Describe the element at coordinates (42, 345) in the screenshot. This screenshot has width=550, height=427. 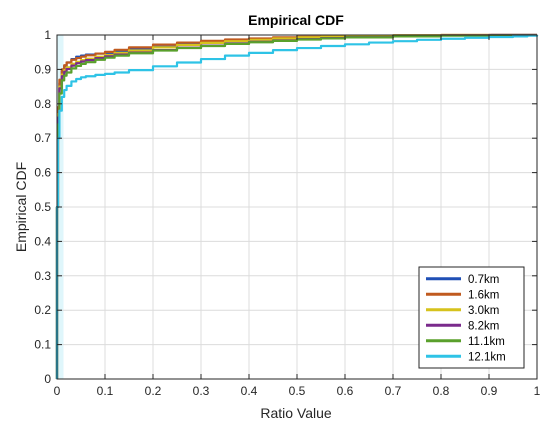
I see `y-tick-label: 0.1` at that location.